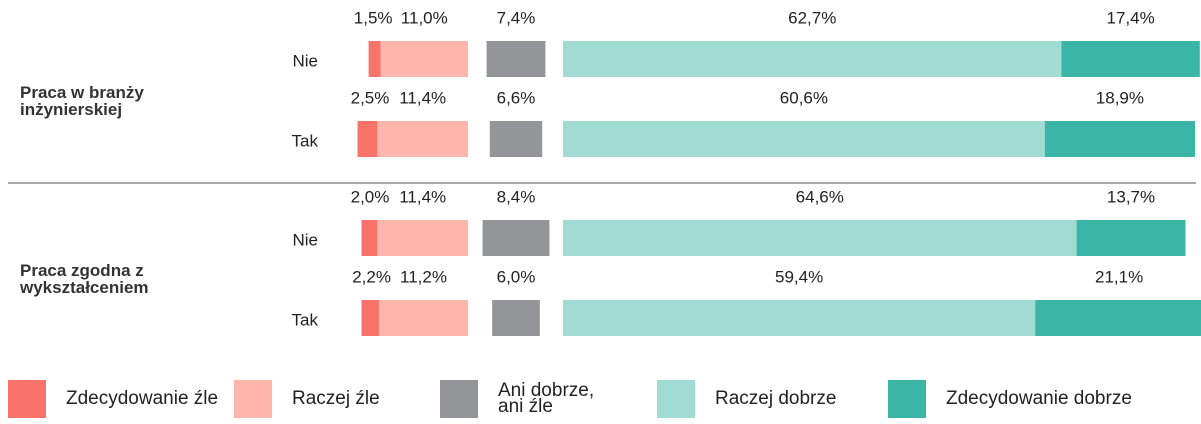 The width and height of the screenshot is (1201, 424). Describe the element at coordinates (336, 398) in the screenshot. I see `legend-label: Raczej źle` at that location.